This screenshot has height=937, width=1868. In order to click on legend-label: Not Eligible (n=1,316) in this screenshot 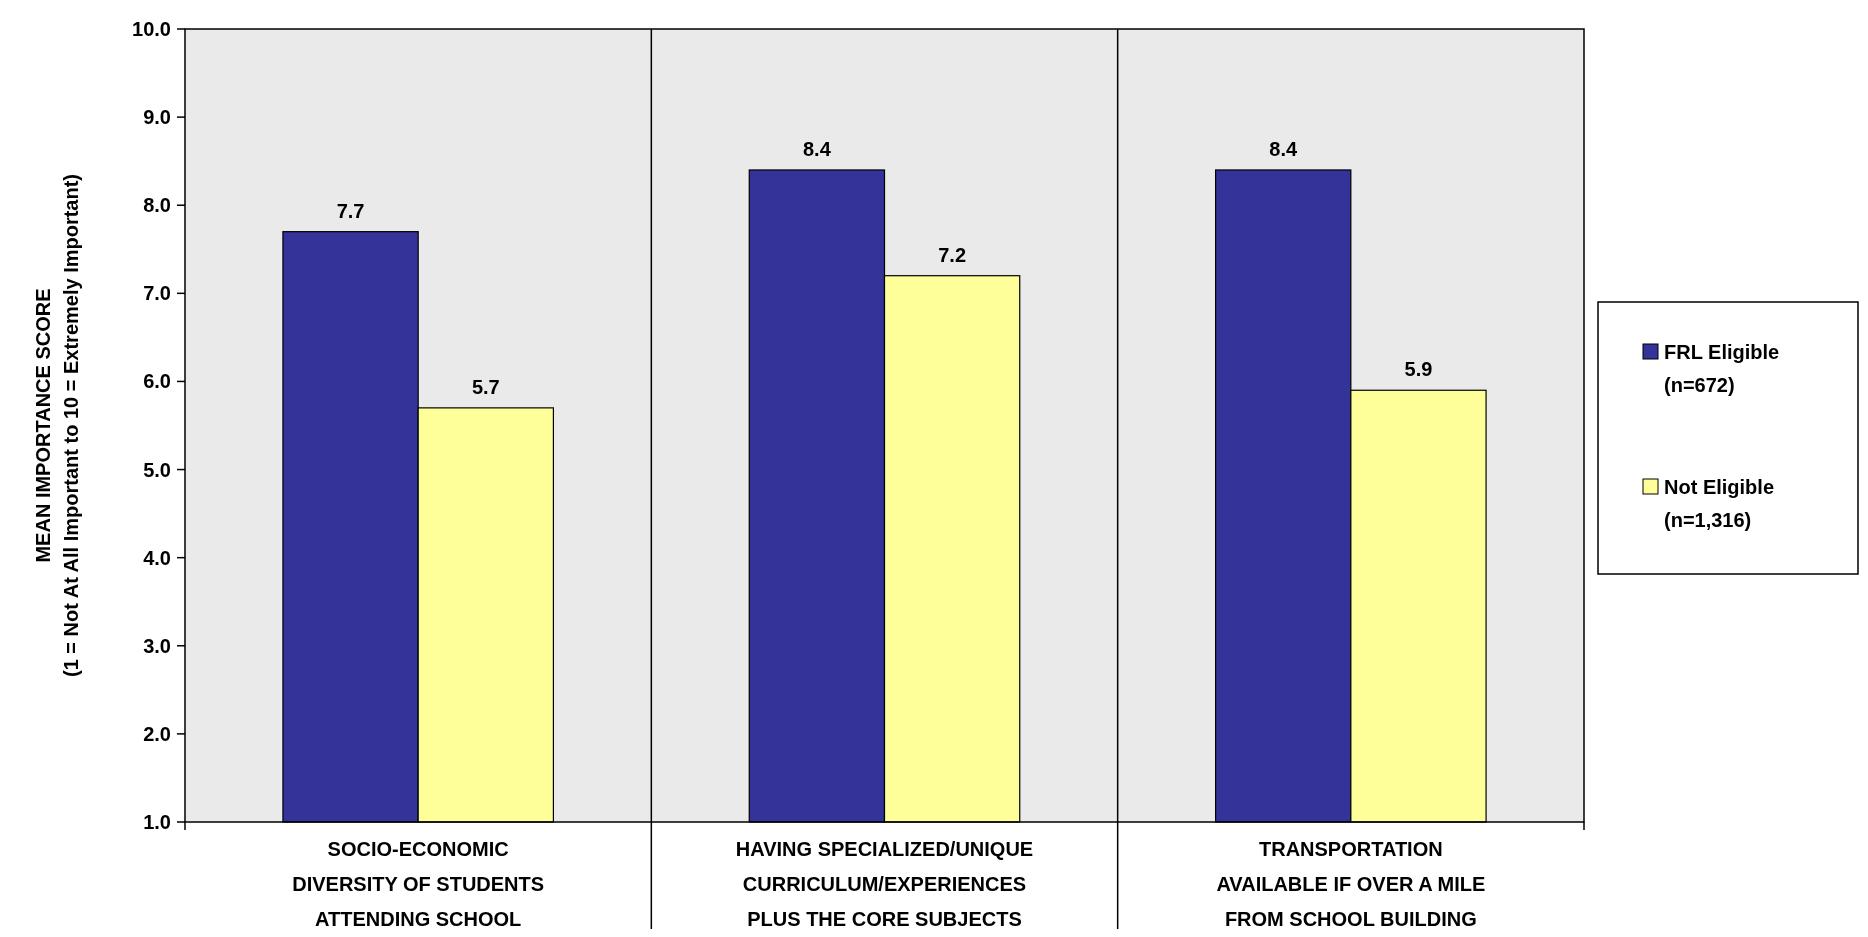, I will do `click(1719, 503)`.